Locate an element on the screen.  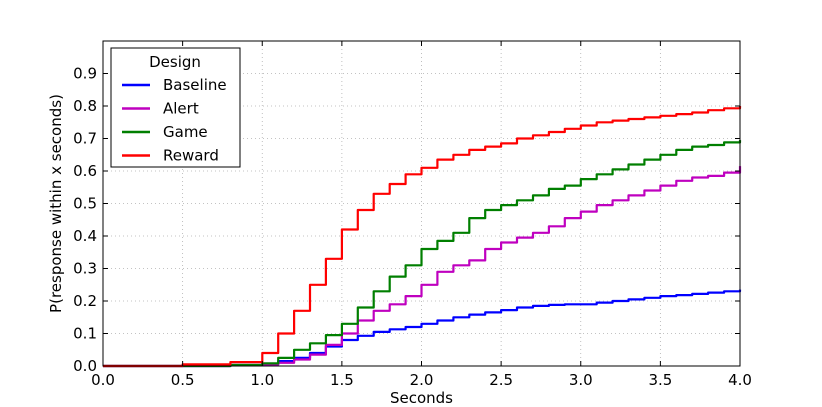
x-axis-label: Seconds is located at coordinates (421, 398).